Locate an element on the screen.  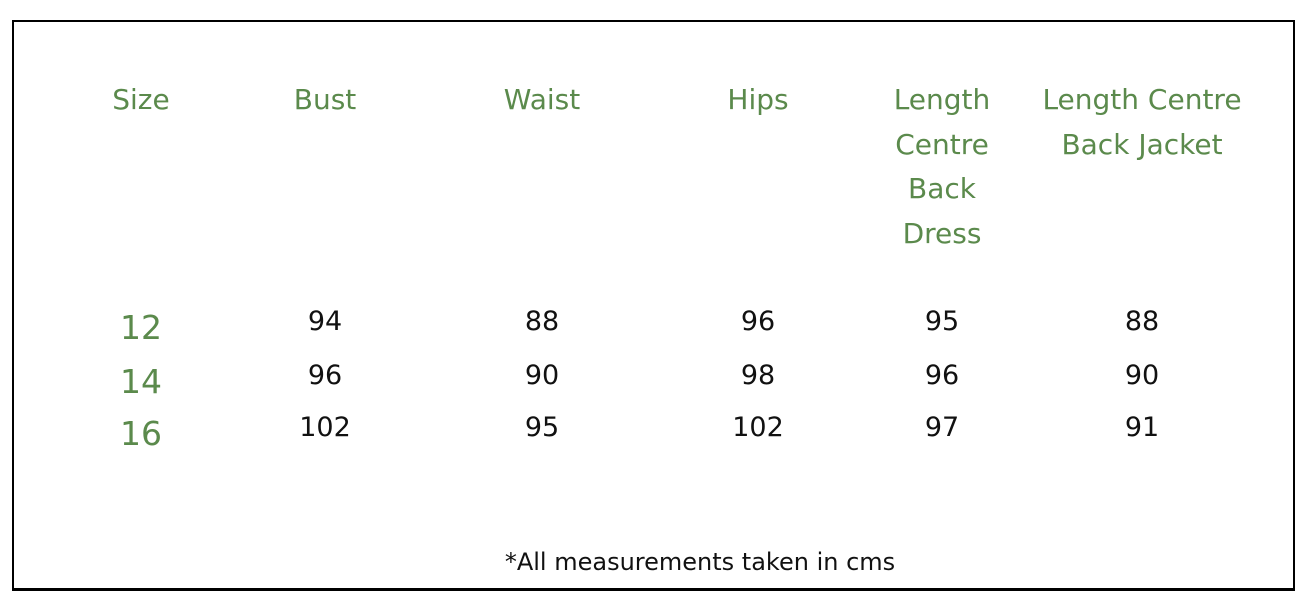
column-header: Waist is located at coordinates (542, 99).